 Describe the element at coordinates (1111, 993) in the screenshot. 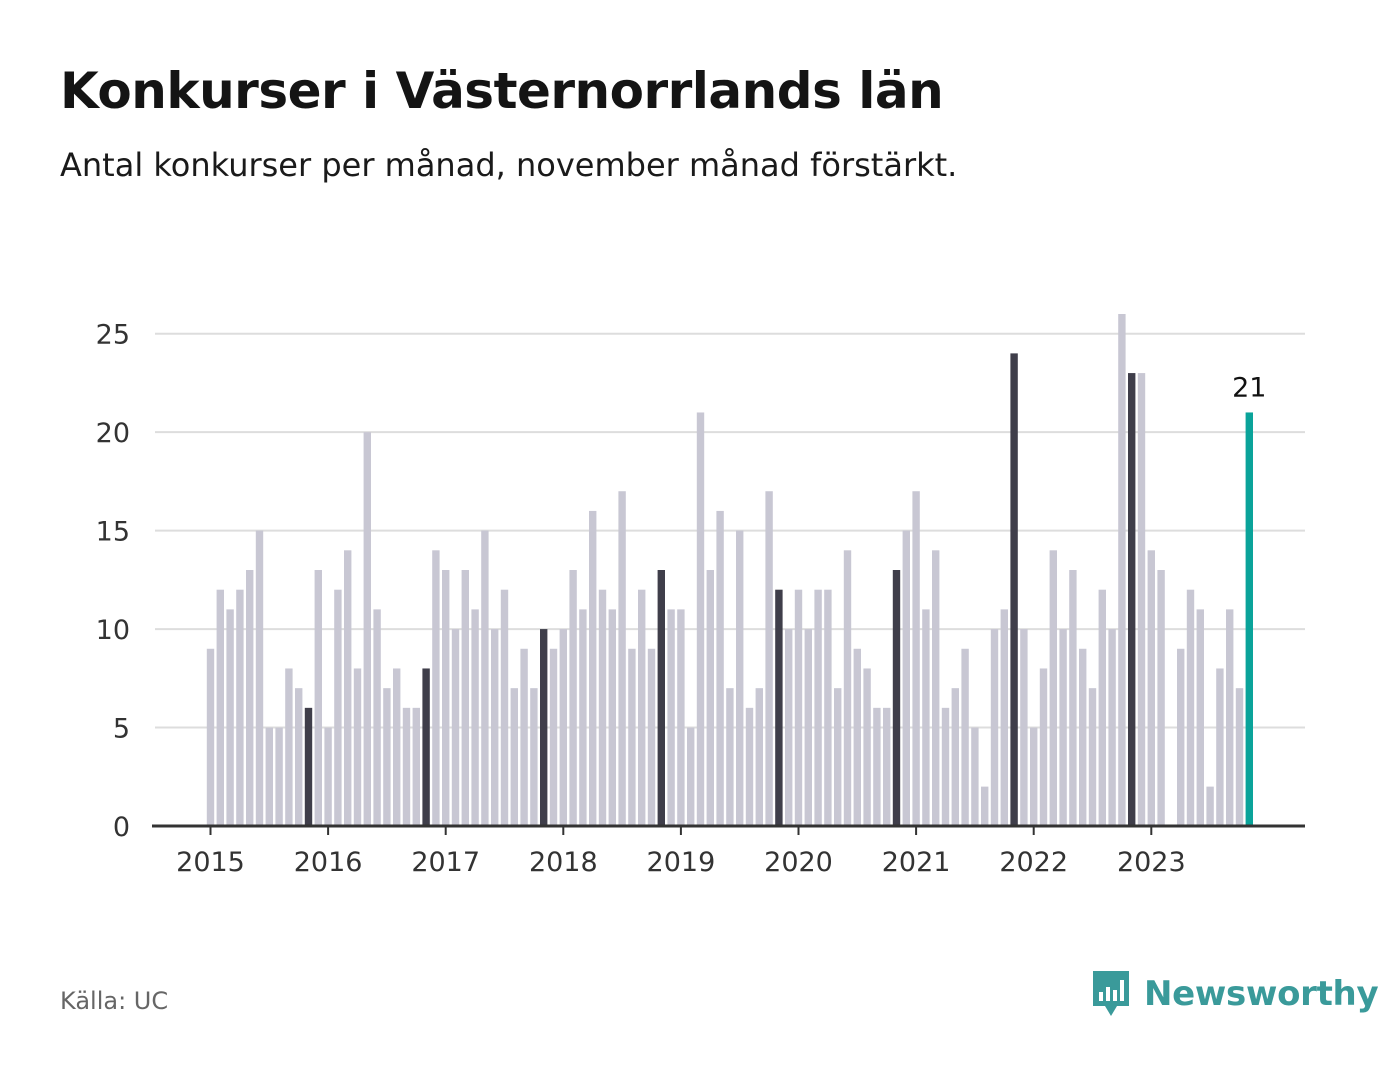

I see `newsworthy-logo-icon` at that location.